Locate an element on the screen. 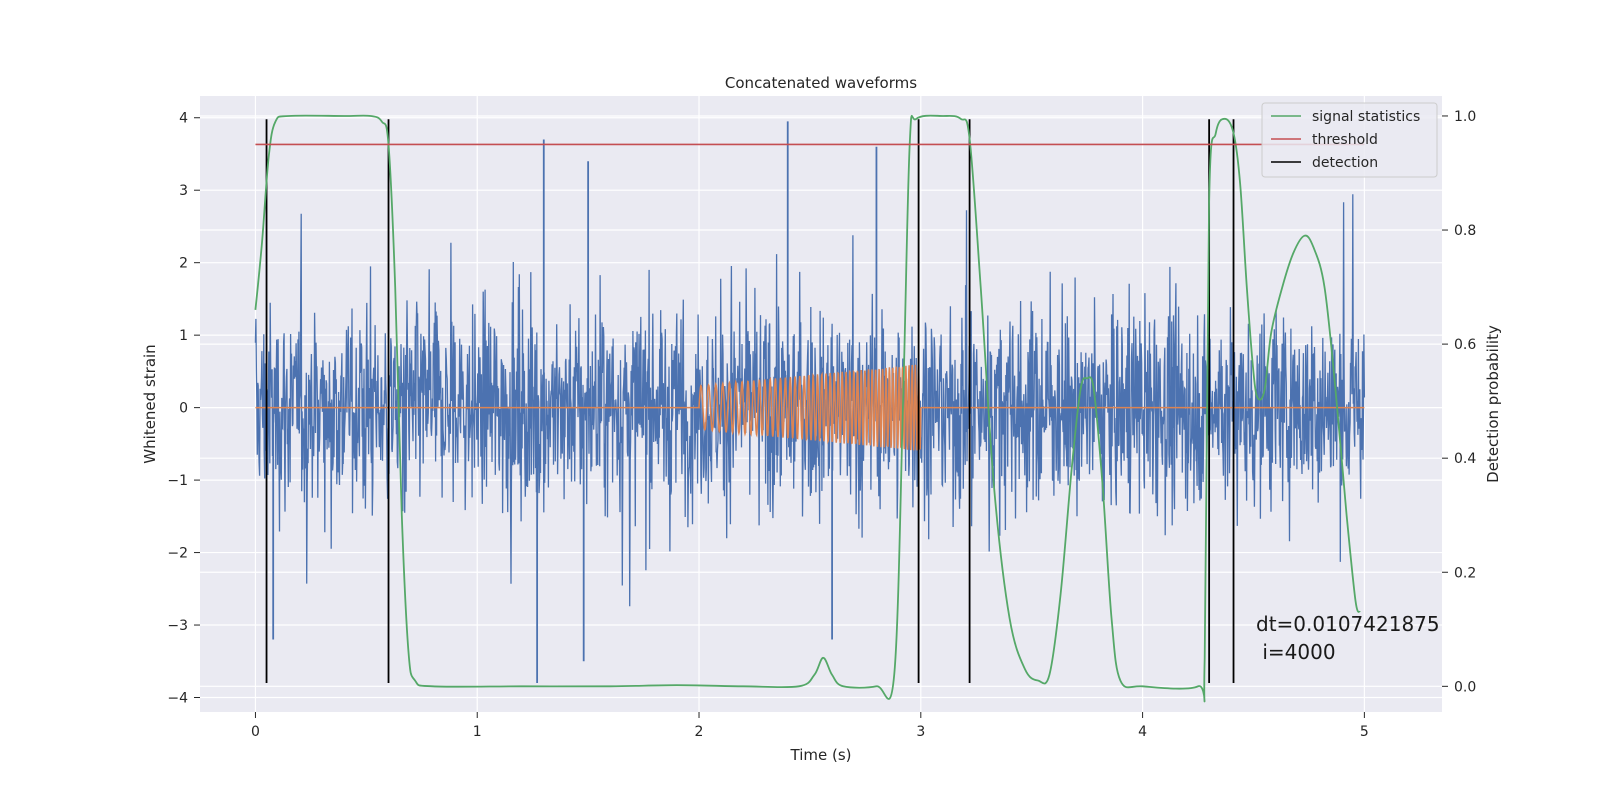  chart-title: Concatenated waveforms is located at coordinates (821, 83).